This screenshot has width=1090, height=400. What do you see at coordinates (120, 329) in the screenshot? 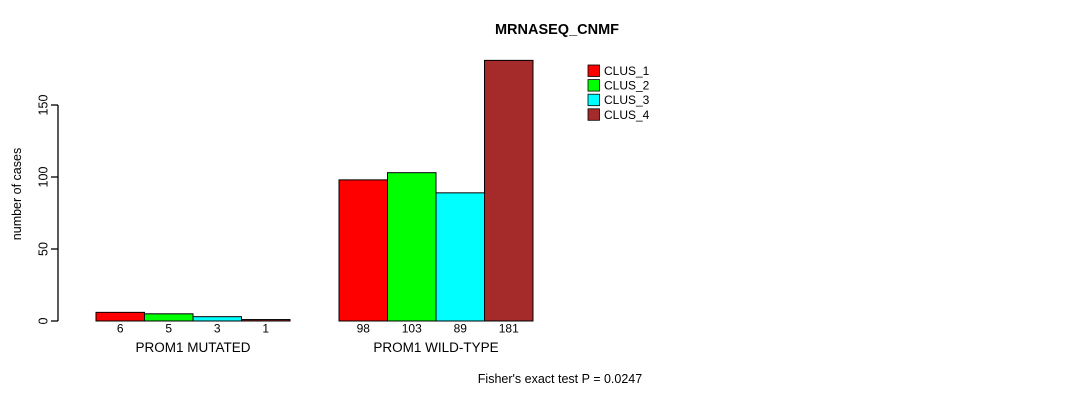
I see `bar-value-label: 6` at bounding box center [120, 329].